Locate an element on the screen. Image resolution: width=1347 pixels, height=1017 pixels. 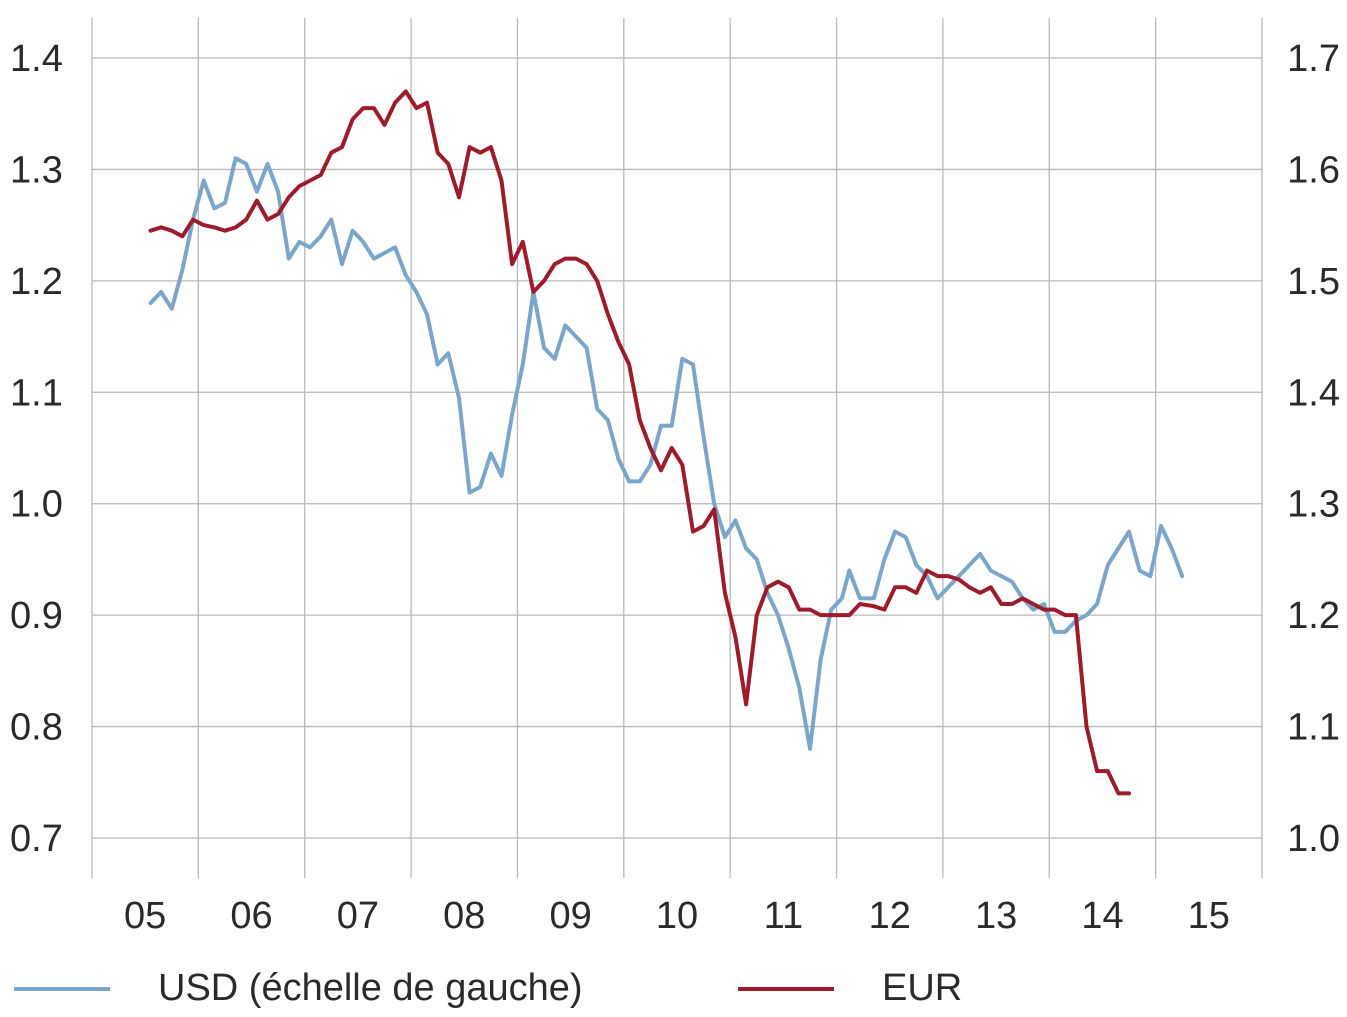
x-tick-label: 12 is located at coordinates (890, 916).